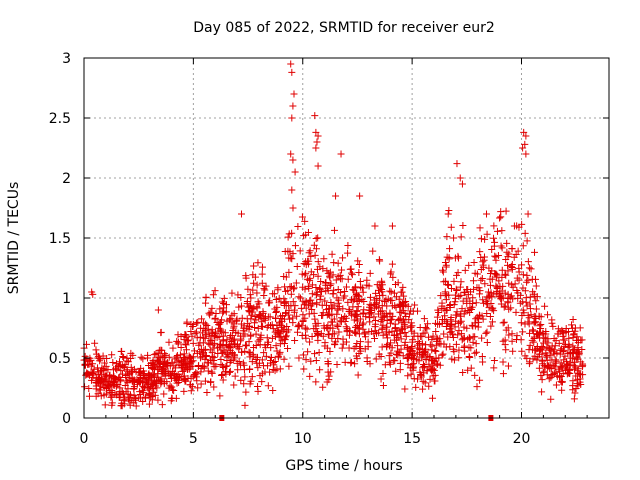 The width and height of the screenshot is (640, 480). What do you see at coordinates (193, 439) in the screenshot?
I see `x-tick-label: 5` at bounding box center [193, 439].